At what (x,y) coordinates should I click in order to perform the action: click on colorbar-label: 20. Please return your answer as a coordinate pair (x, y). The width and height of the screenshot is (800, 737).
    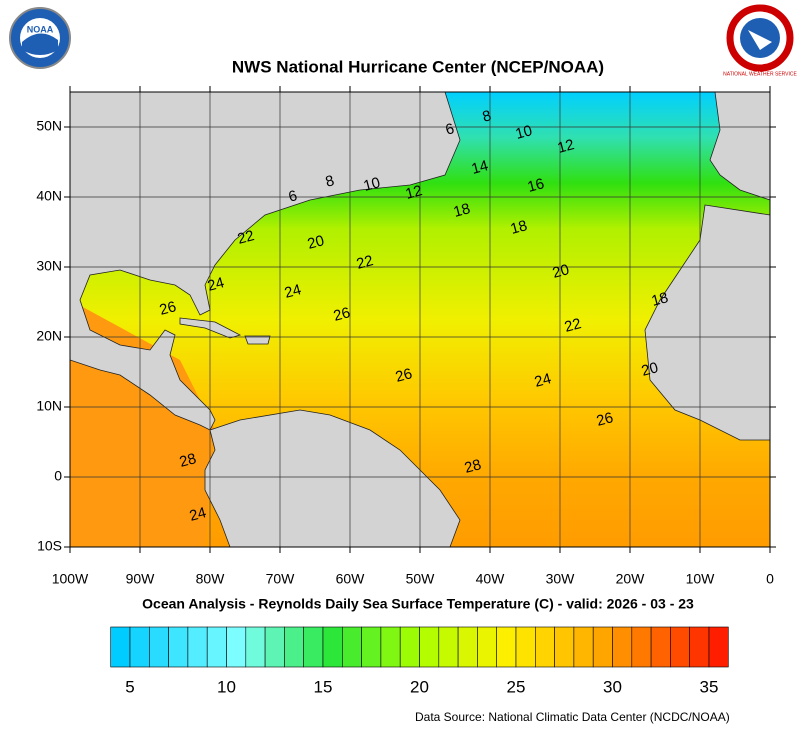
    Looking at the image, I should click on (419, 686).